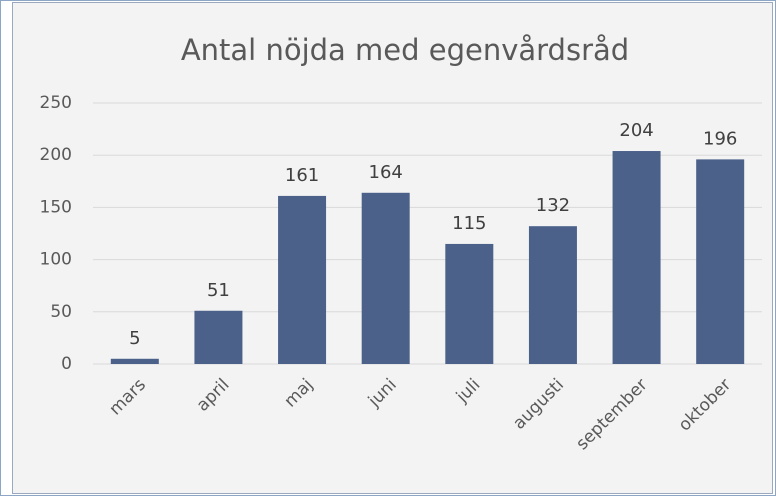  Describe the element at coordinates (61, 312) in the screenshot. I see `y-tick-label: 50` at that location.